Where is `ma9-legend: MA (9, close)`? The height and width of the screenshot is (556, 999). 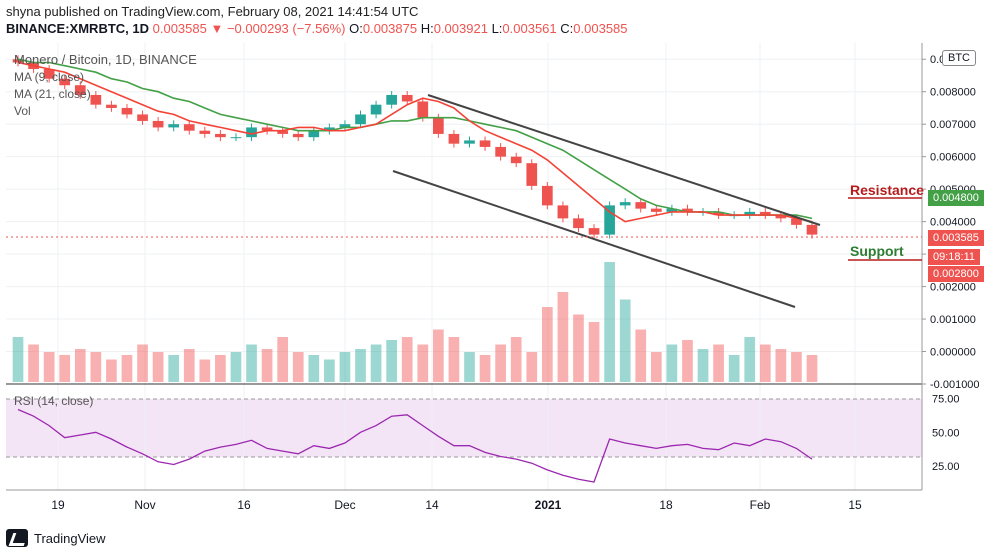 ma9-legend: MA (9, close) is located at coordinates (49, 77).